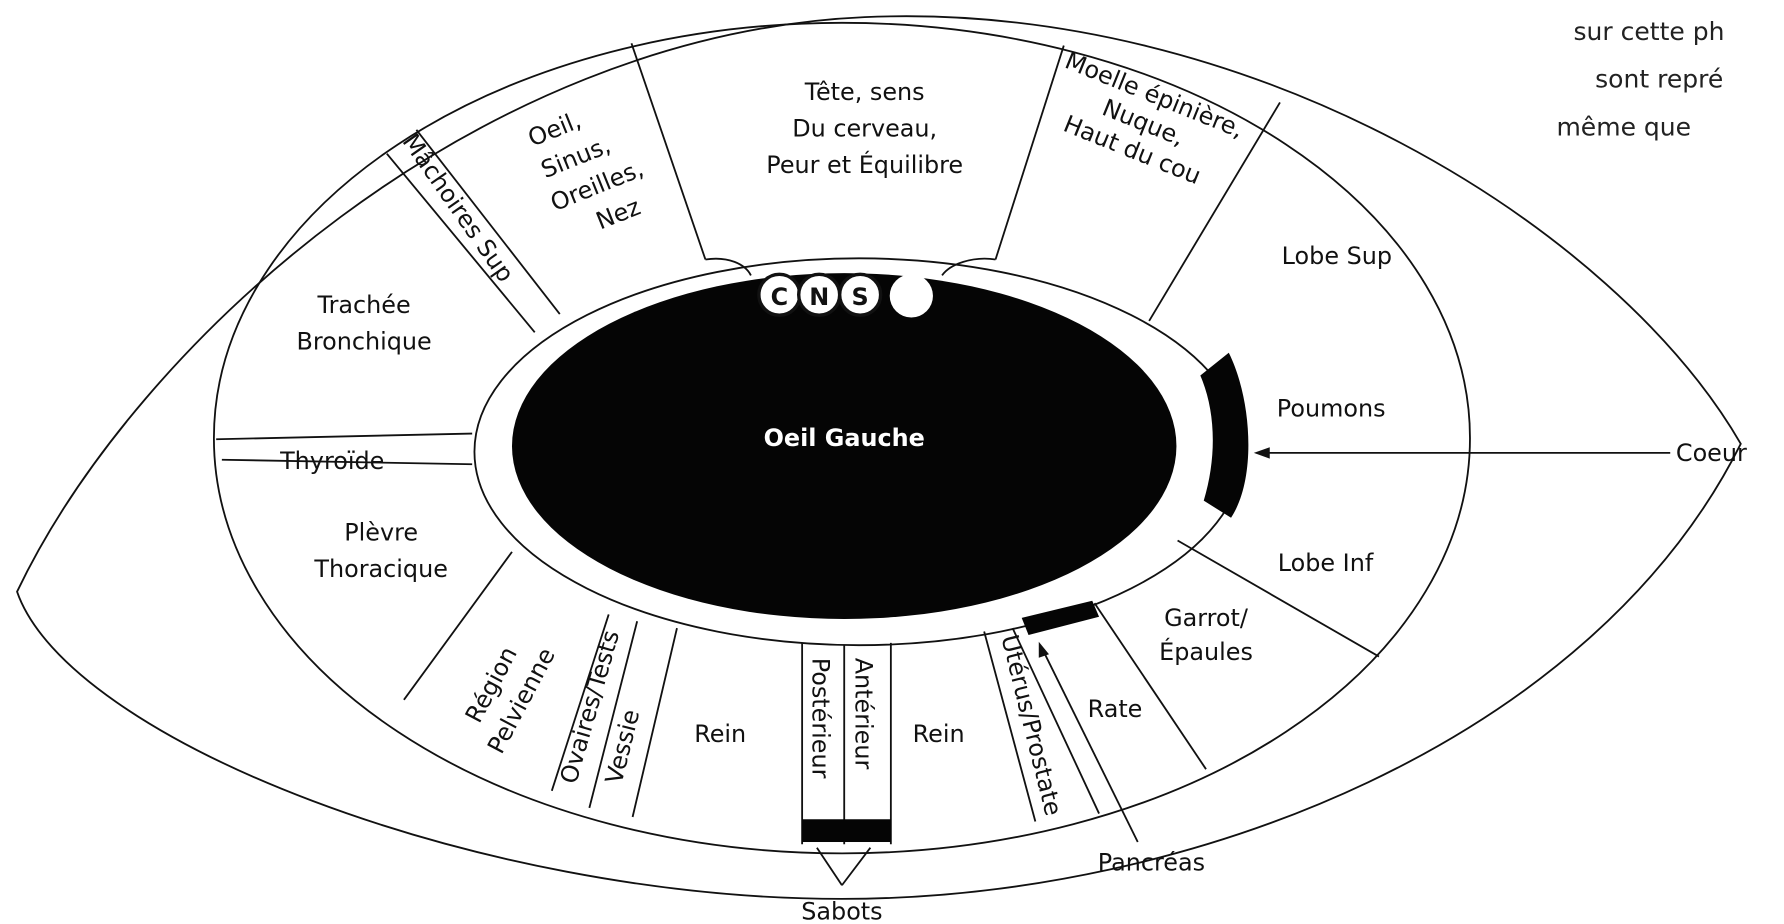 Image resolution: width=1784 pixels, height=924 pixels. Describe the element at coordinates (1337, 256) in the screenshot. I see `region-label: Lobe Sup` at that location.